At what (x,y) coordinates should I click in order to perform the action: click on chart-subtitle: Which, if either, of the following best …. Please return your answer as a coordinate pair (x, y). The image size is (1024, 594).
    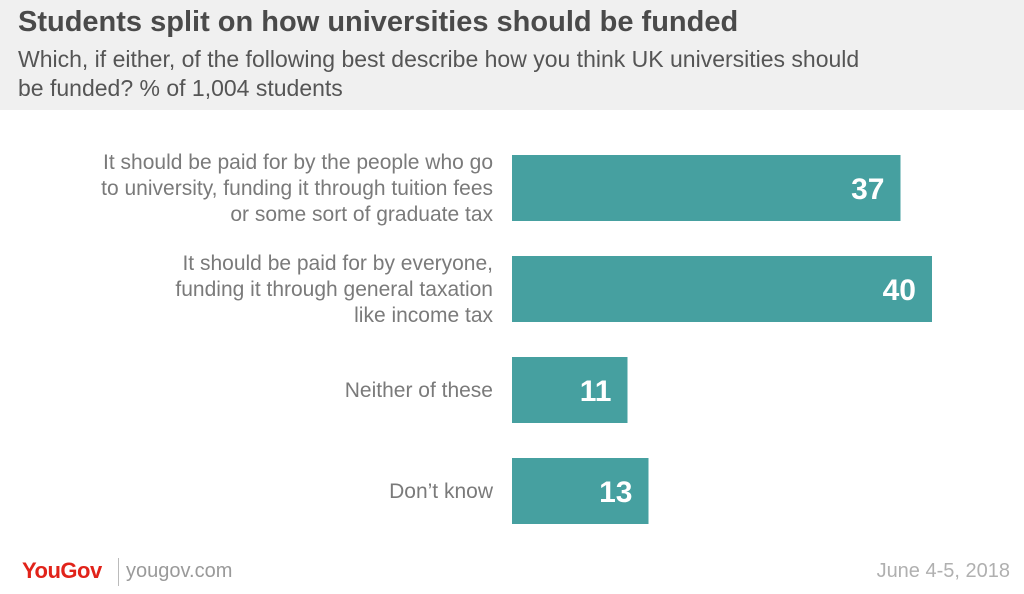
    Looking at the image, I should click on (498, 74).